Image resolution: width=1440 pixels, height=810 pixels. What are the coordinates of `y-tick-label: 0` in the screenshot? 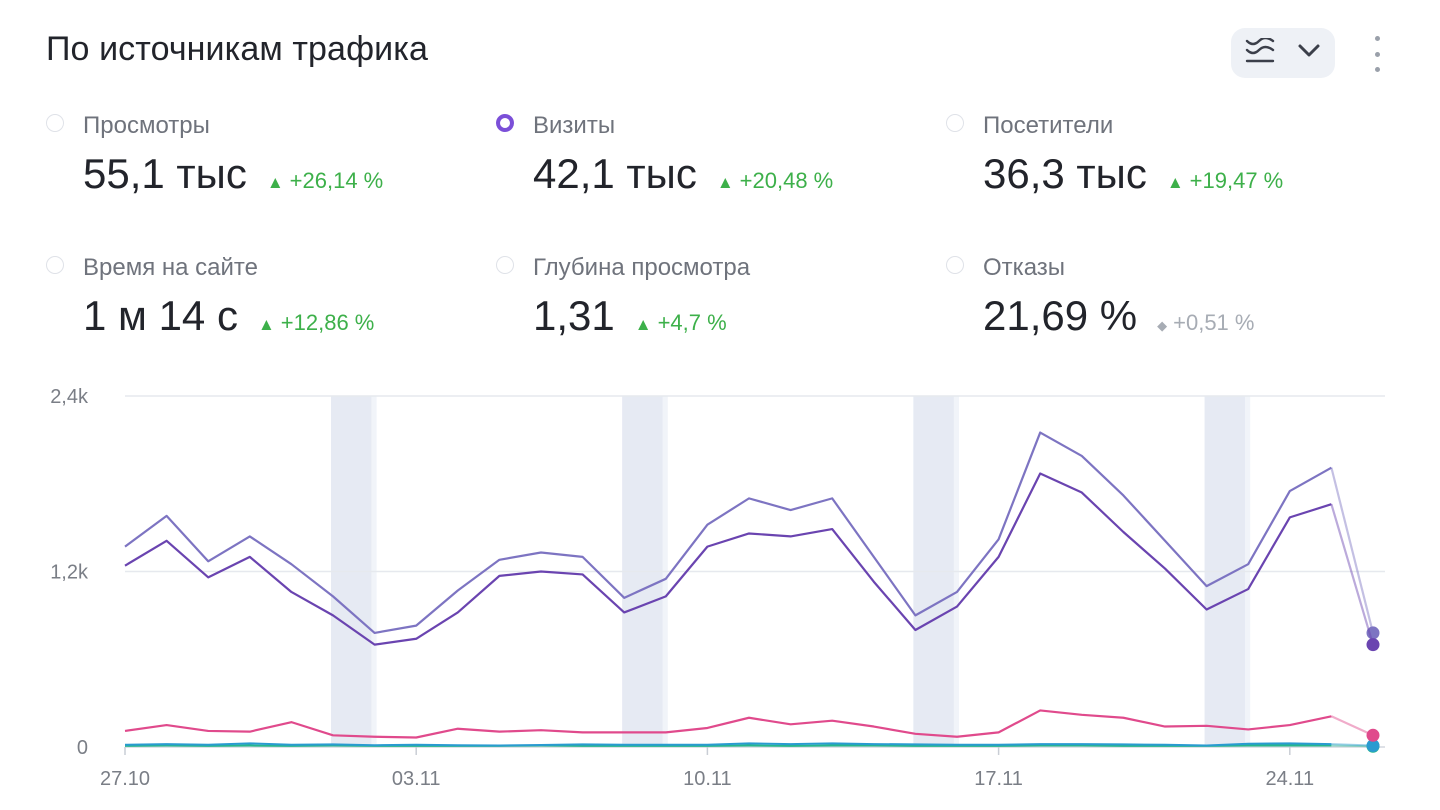 It's located at (82, 748).